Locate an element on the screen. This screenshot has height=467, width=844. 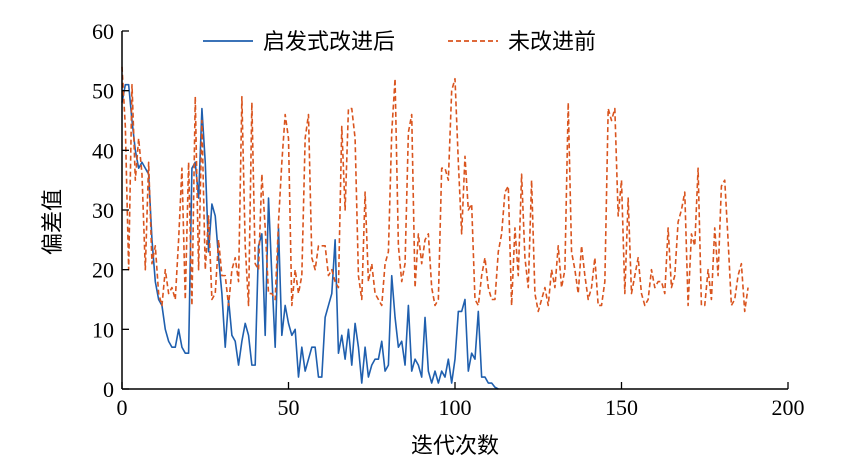
y-tick-label: 10 is located at coordinates (103, 329).